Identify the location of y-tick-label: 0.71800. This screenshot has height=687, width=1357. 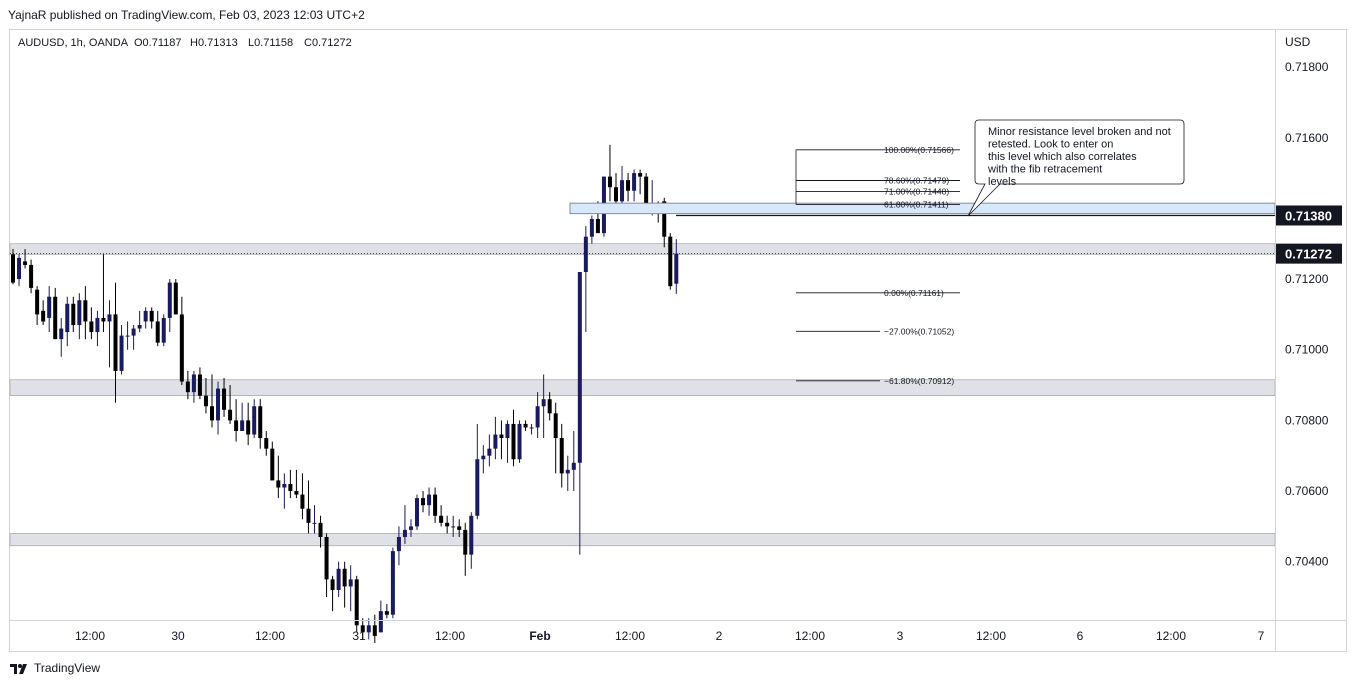
(1307, 67).